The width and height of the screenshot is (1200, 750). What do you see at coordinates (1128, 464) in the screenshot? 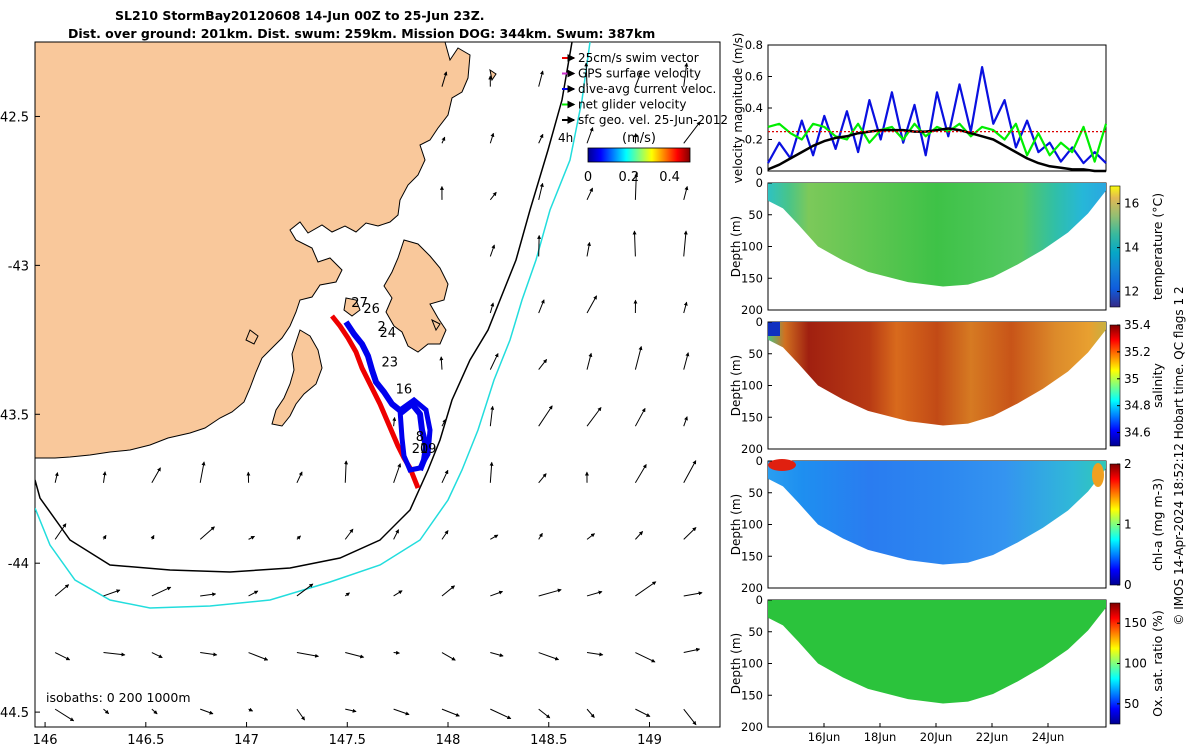
I see `section-colorbar-tick-label: 2` at bounding box center [1128, 464].